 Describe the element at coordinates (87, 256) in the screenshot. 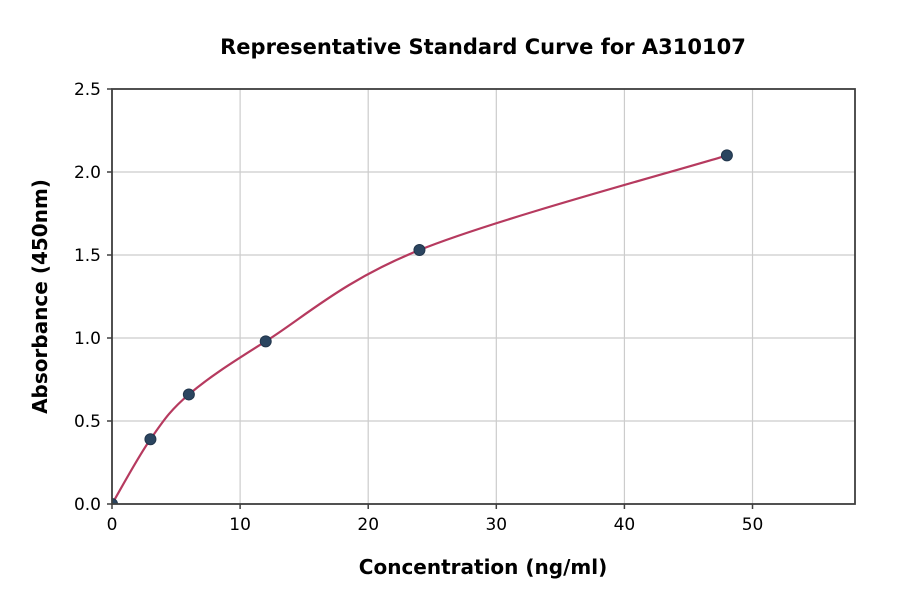

I see `y-tick-label: 1.5` at that location.